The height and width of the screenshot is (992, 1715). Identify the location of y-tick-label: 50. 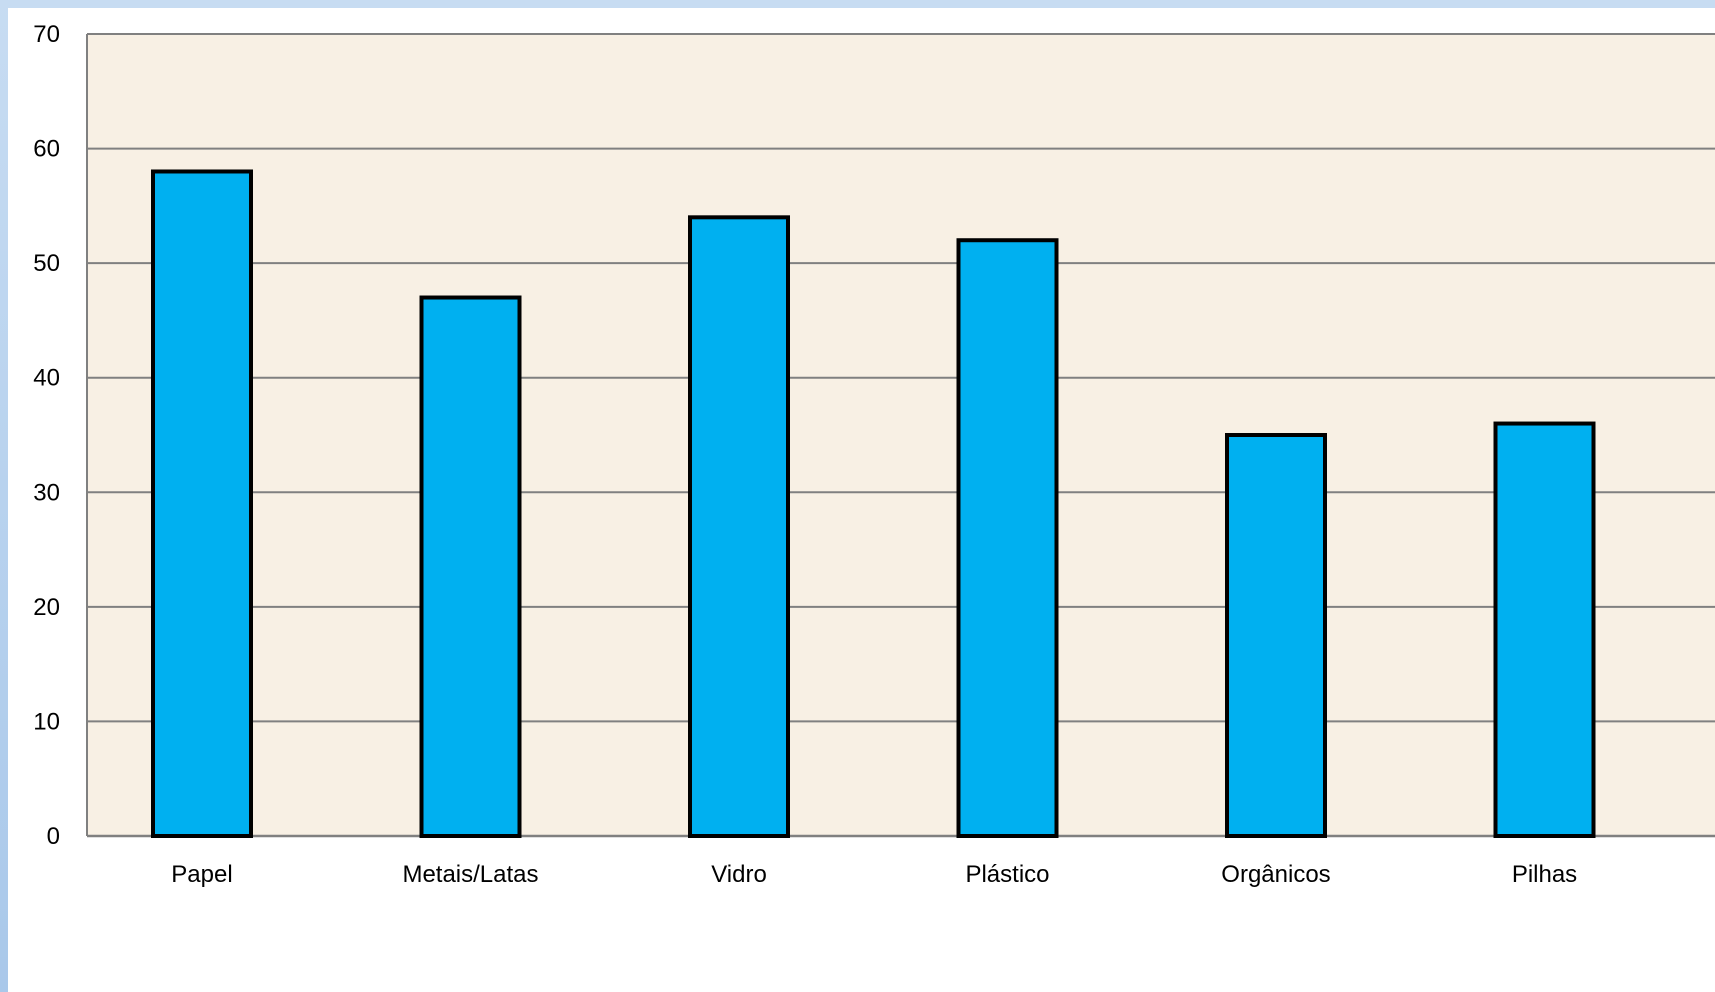
(46, 263).